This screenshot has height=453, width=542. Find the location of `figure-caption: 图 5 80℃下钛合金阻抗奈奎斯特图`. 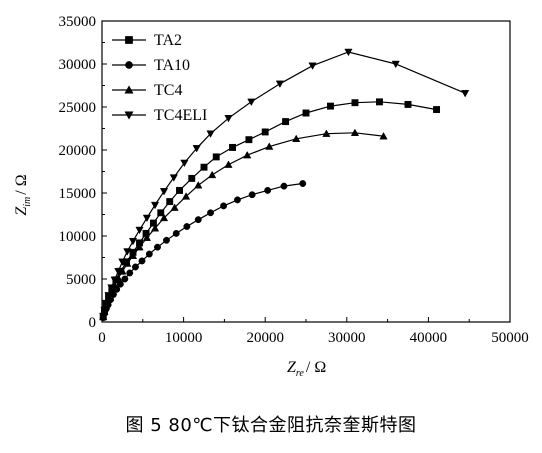

figure-caption: 图 5 80℃下钛合金阻抗奈奎斯特图 is located at coordinates (271, 425).